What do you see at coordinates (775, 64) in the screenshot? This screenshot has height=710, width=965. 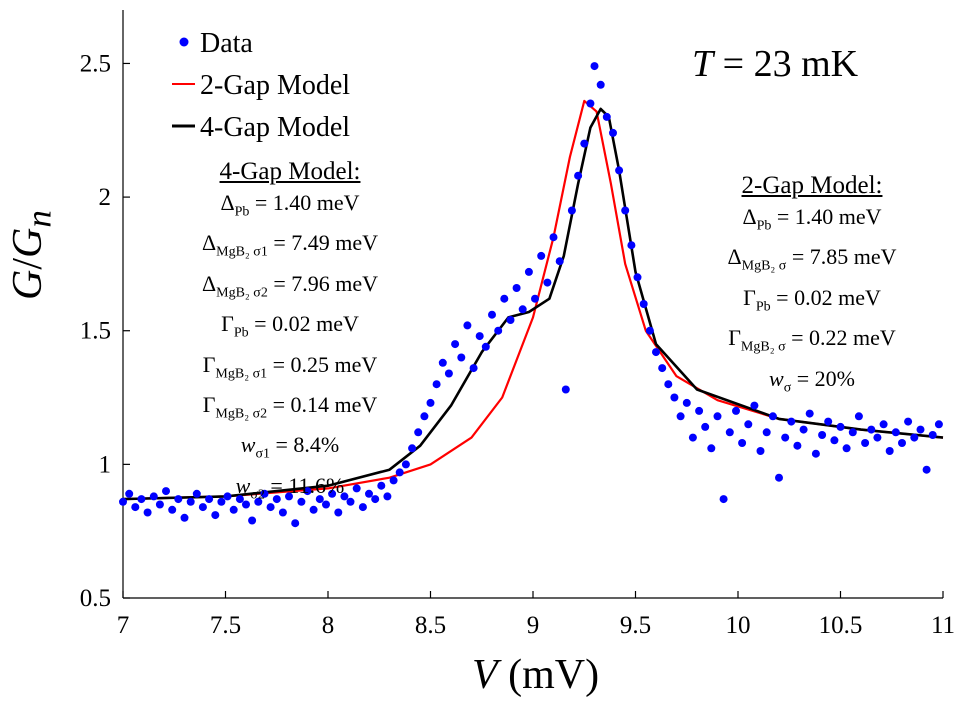 I see `temperature-label: T = 23 mK` at bounding box center [775, 64].